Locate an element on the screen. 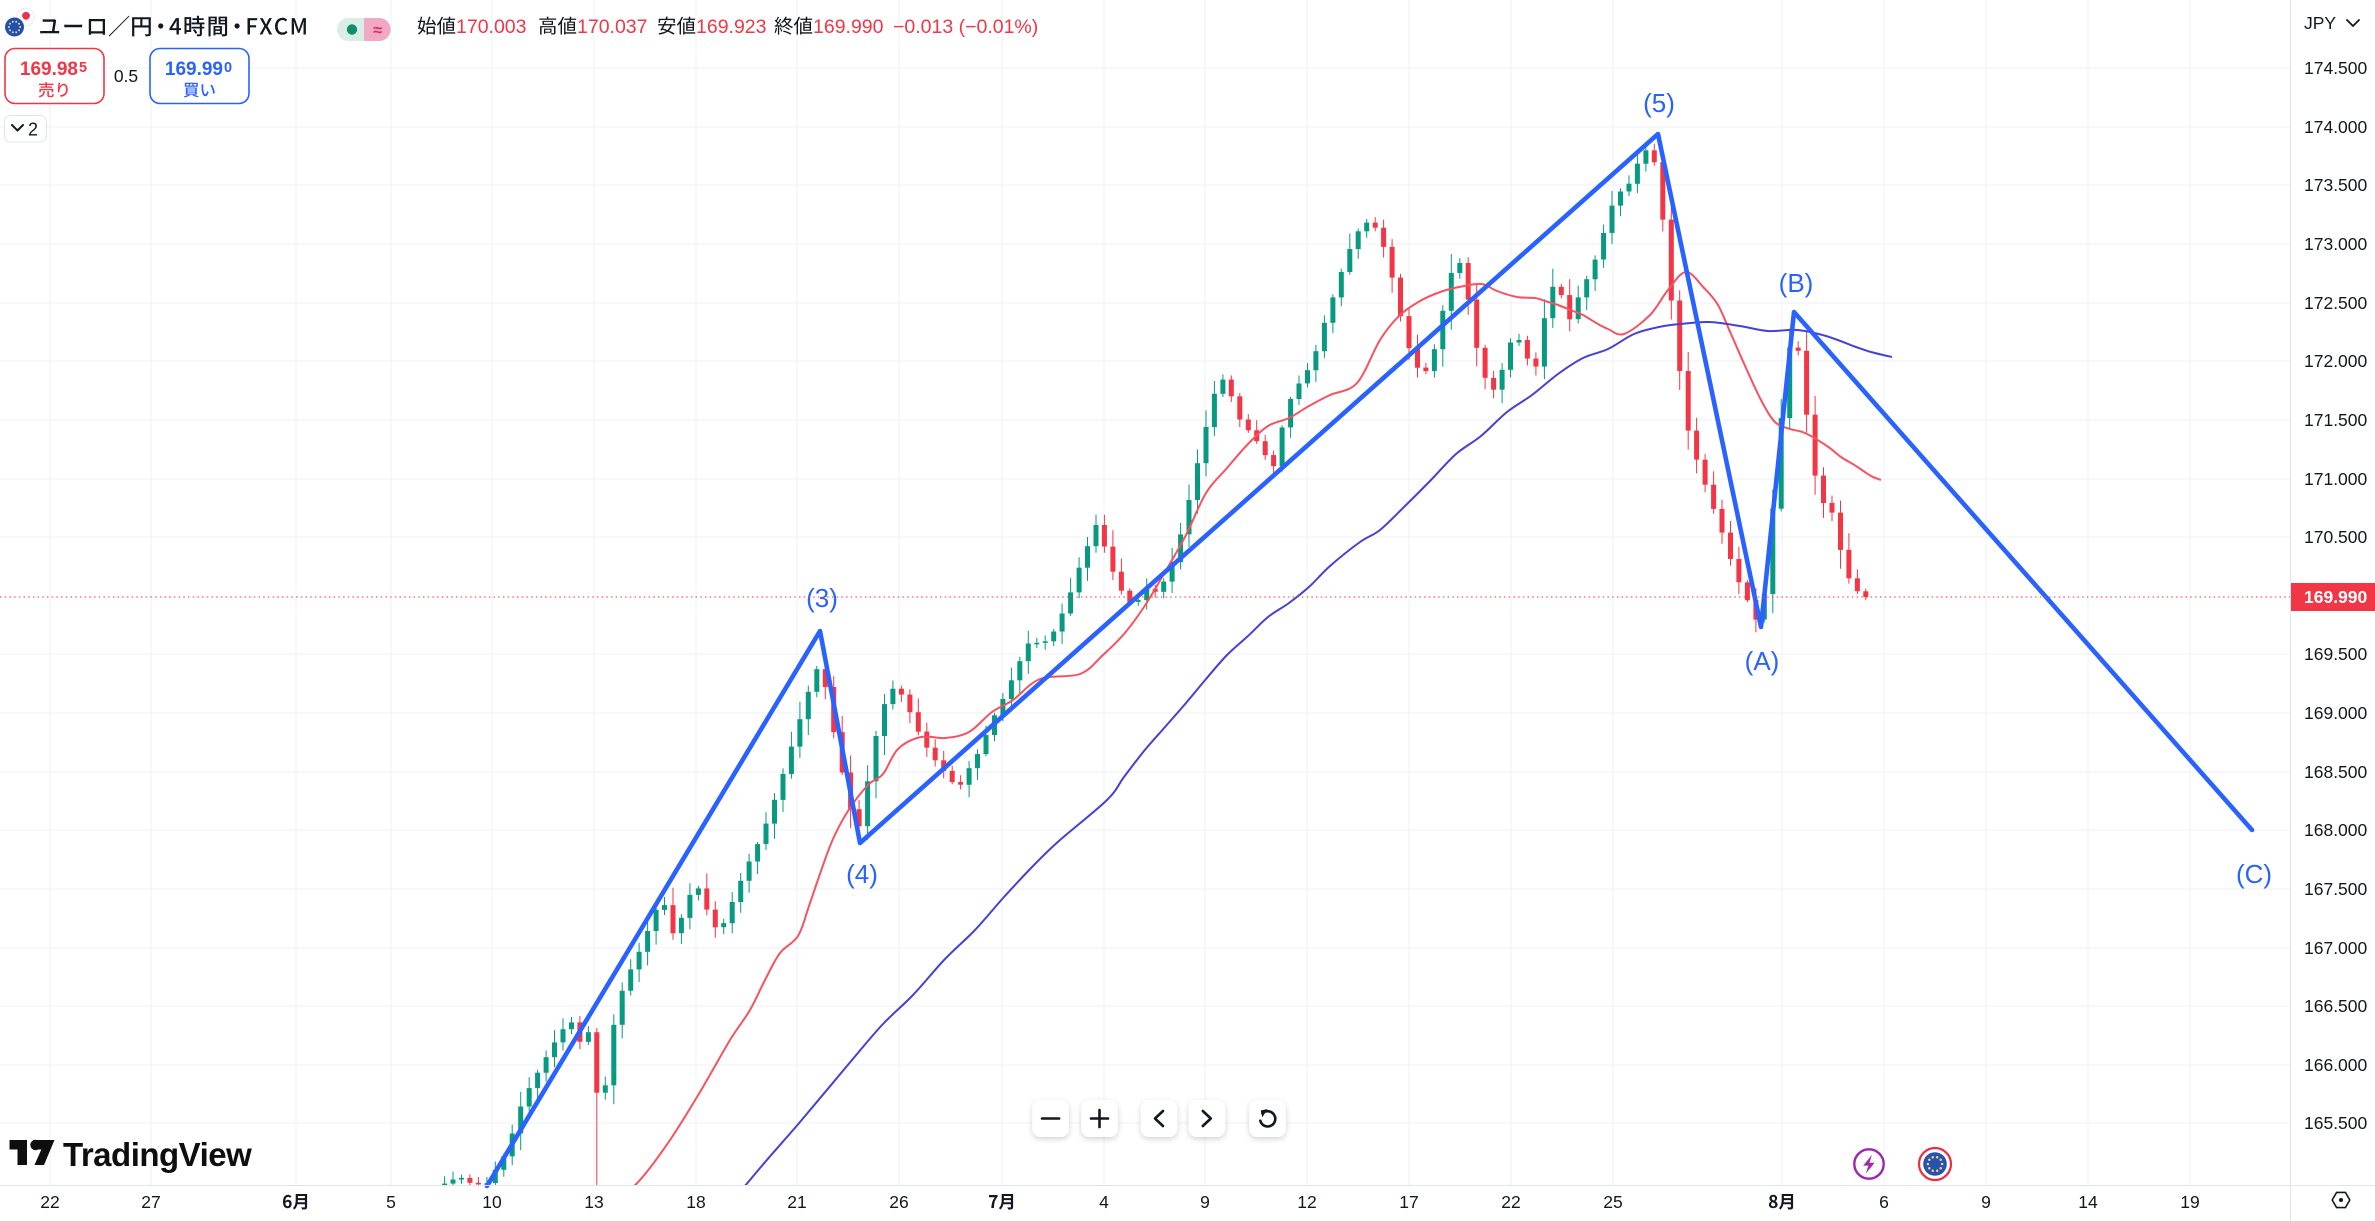 Image resolution: width=2375 pixels, height=1221 pixels. svg-text: 165.500 is located at coordinates (2336, 1123).